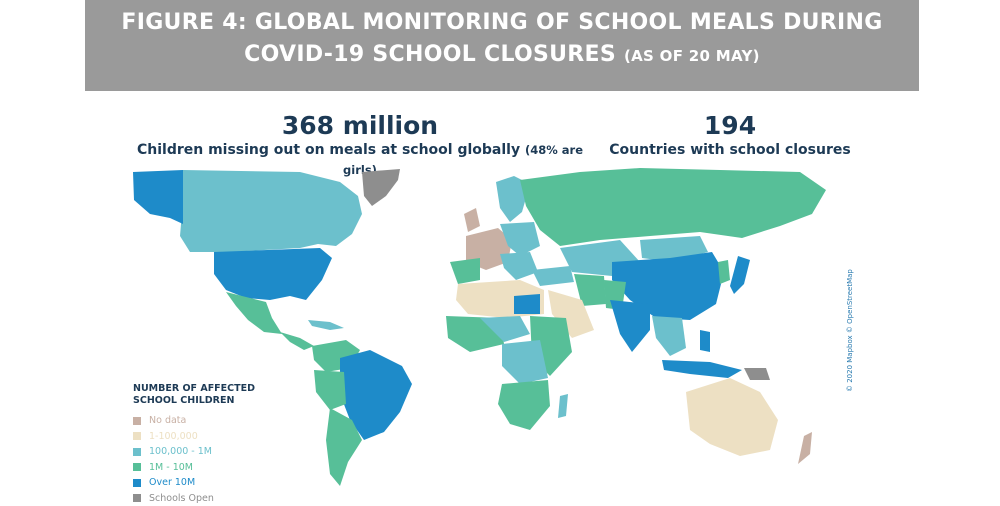 The image size is (1000, 506). I want to click on figure-title-main: COVID-19 SCHOOL CLOSURES, so click(430, 54).